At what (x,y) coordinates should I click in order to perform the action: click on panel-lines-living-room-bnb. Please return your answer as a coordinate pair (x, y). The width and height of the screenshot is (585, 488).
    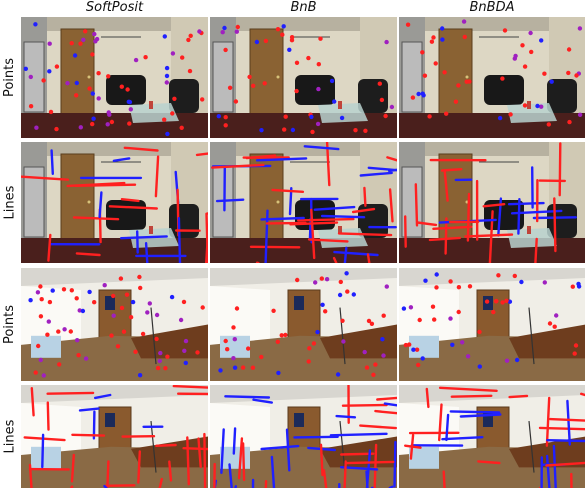
    Looking at the image, I should click on (303, 202).